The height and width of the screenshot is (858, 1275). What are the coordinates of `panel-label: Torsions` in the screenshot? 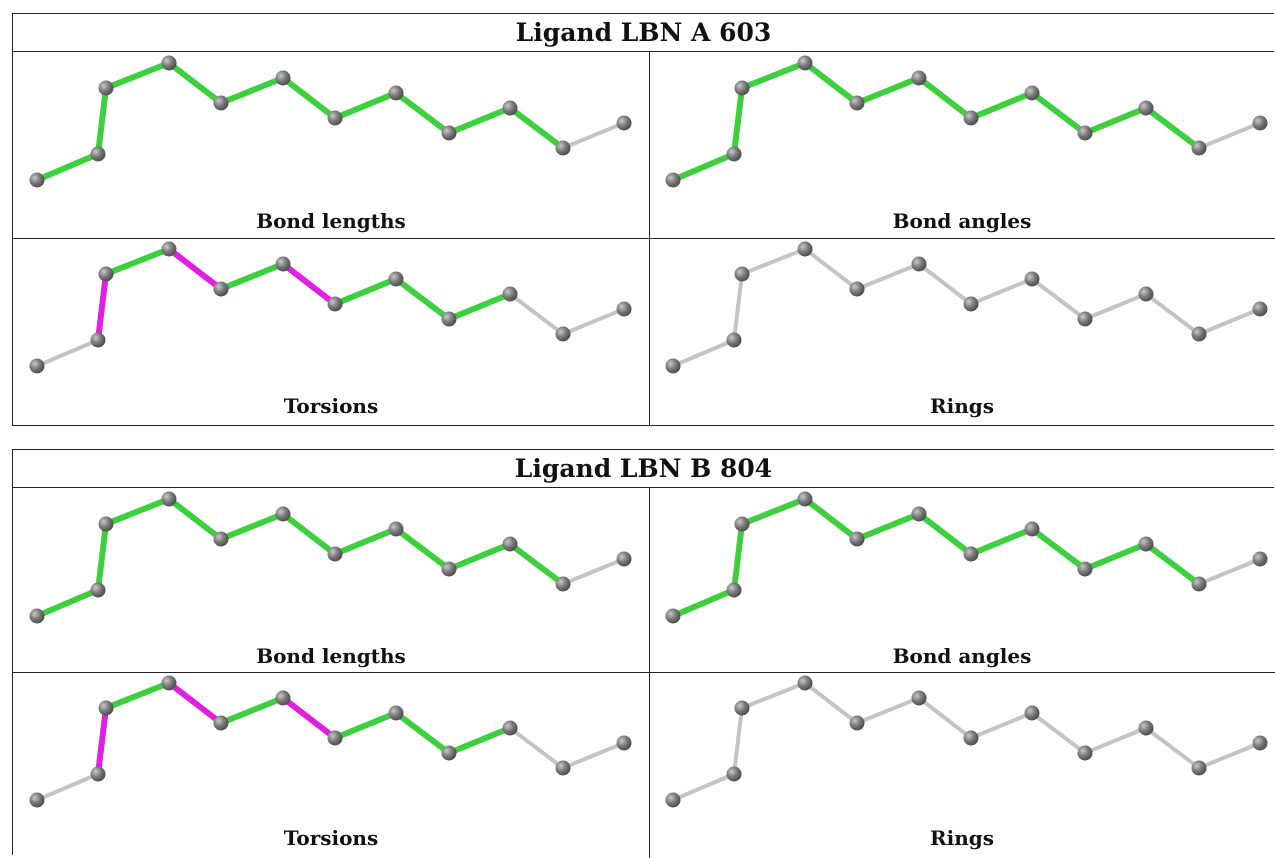 It's located at (331, 838).